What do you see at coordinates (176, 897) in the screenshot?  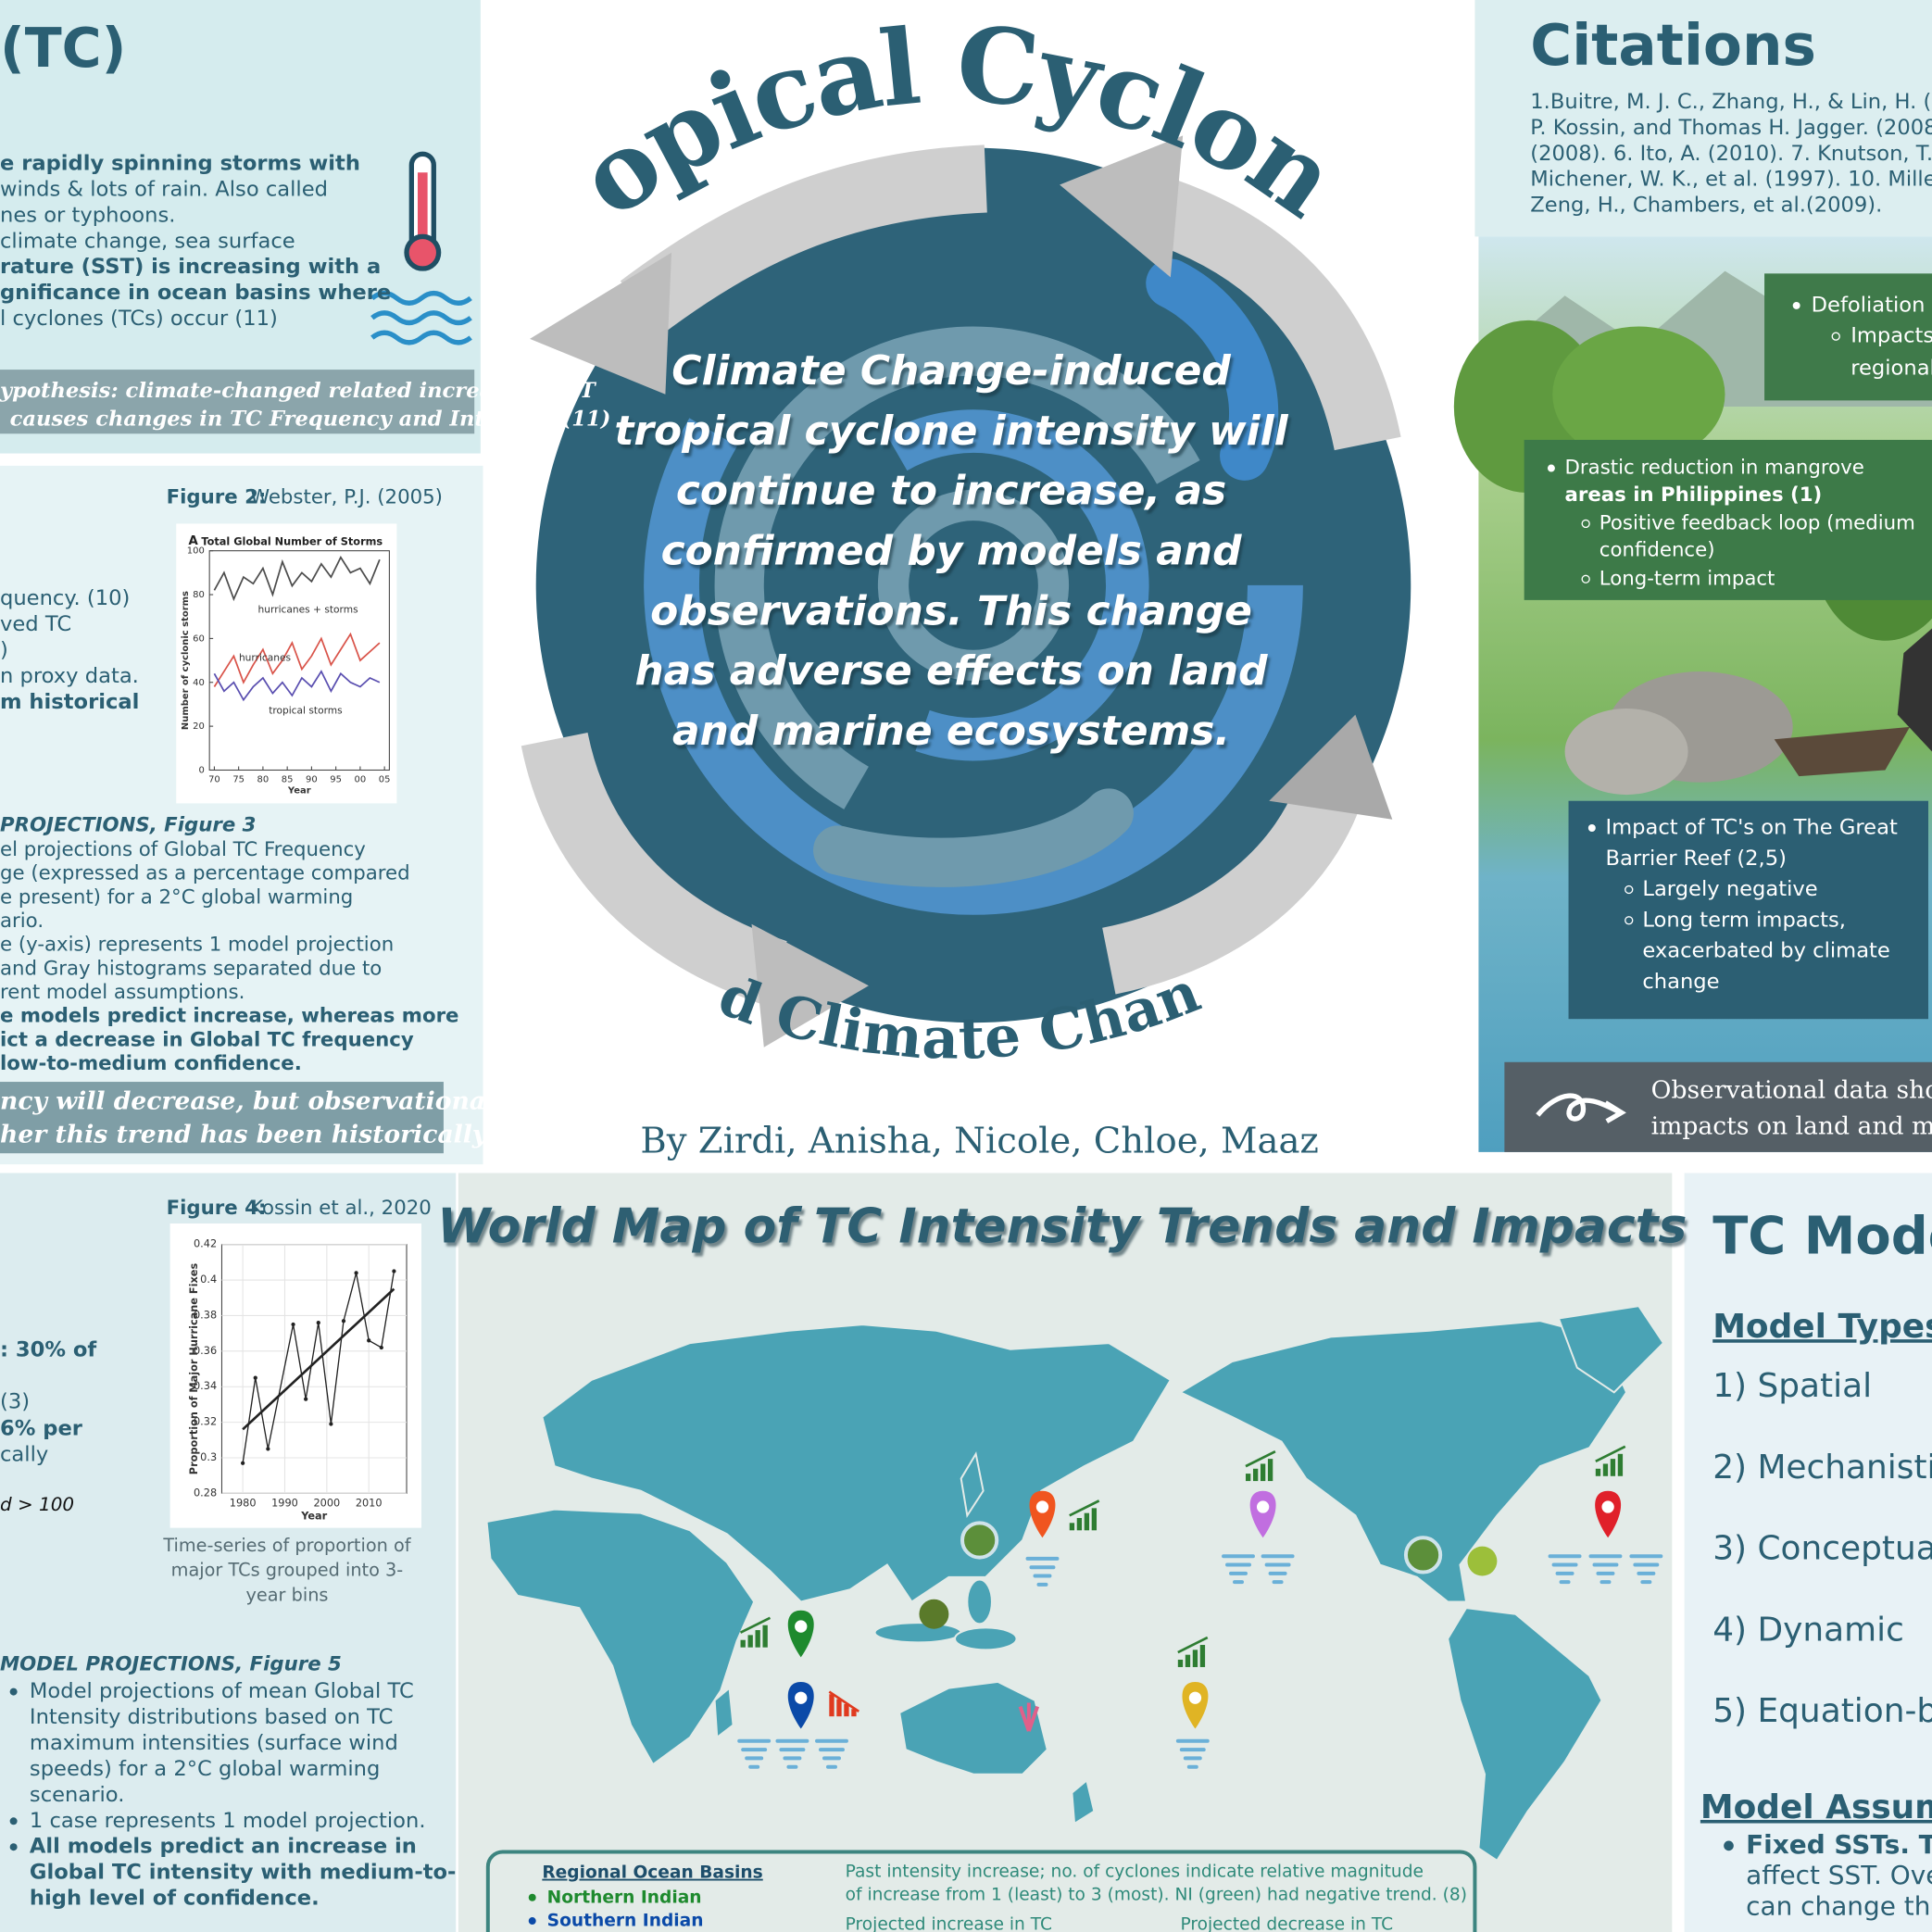 I see `text-line: e present) for a 2°C global warming` at bounding box center [176, 897].